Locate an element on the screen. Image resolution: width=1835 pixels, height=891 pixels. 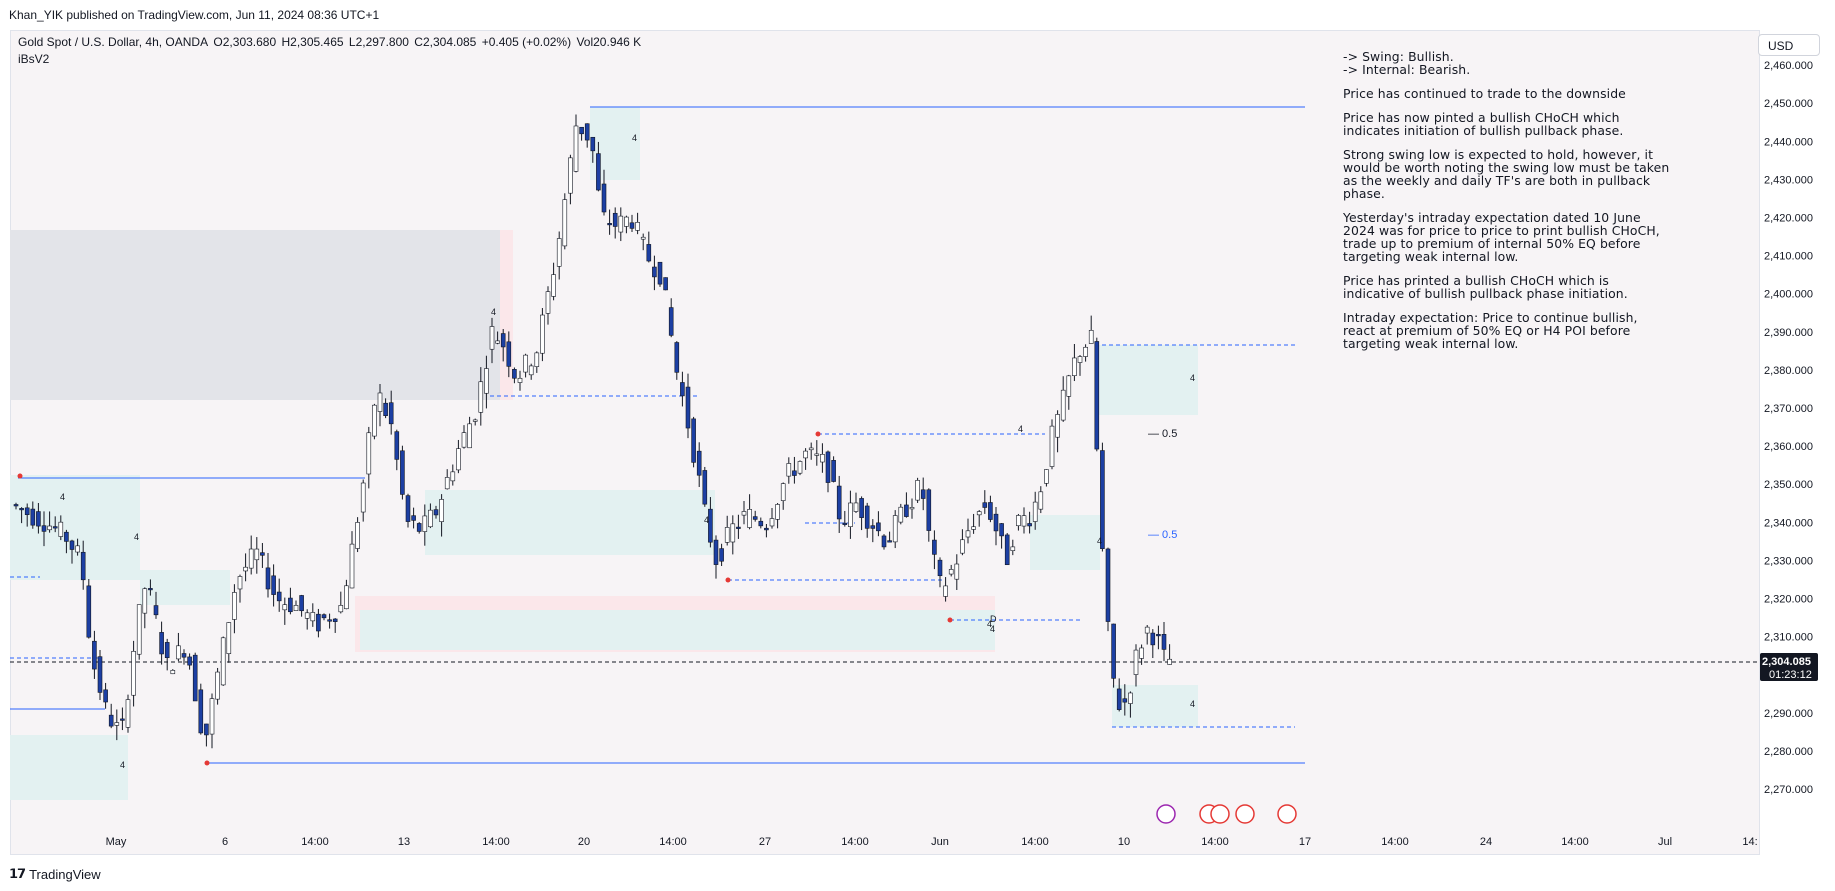
price-tick: 2,380.000 is located at coordinates (1788, 371).